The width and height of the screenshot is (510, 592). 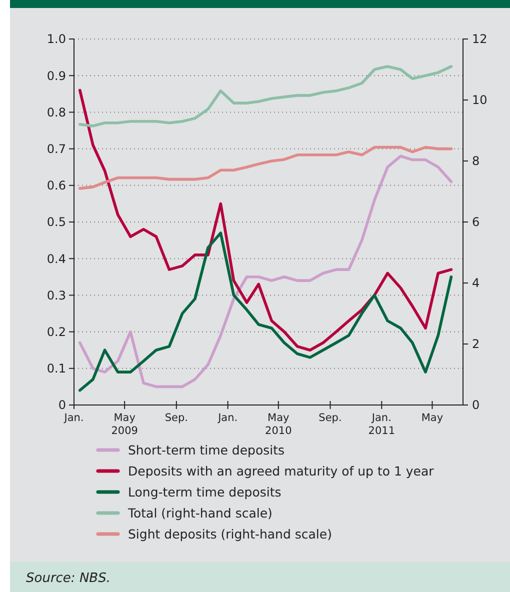 I want to click on y-tick-label: 0.9, so click(x=56, y=75).